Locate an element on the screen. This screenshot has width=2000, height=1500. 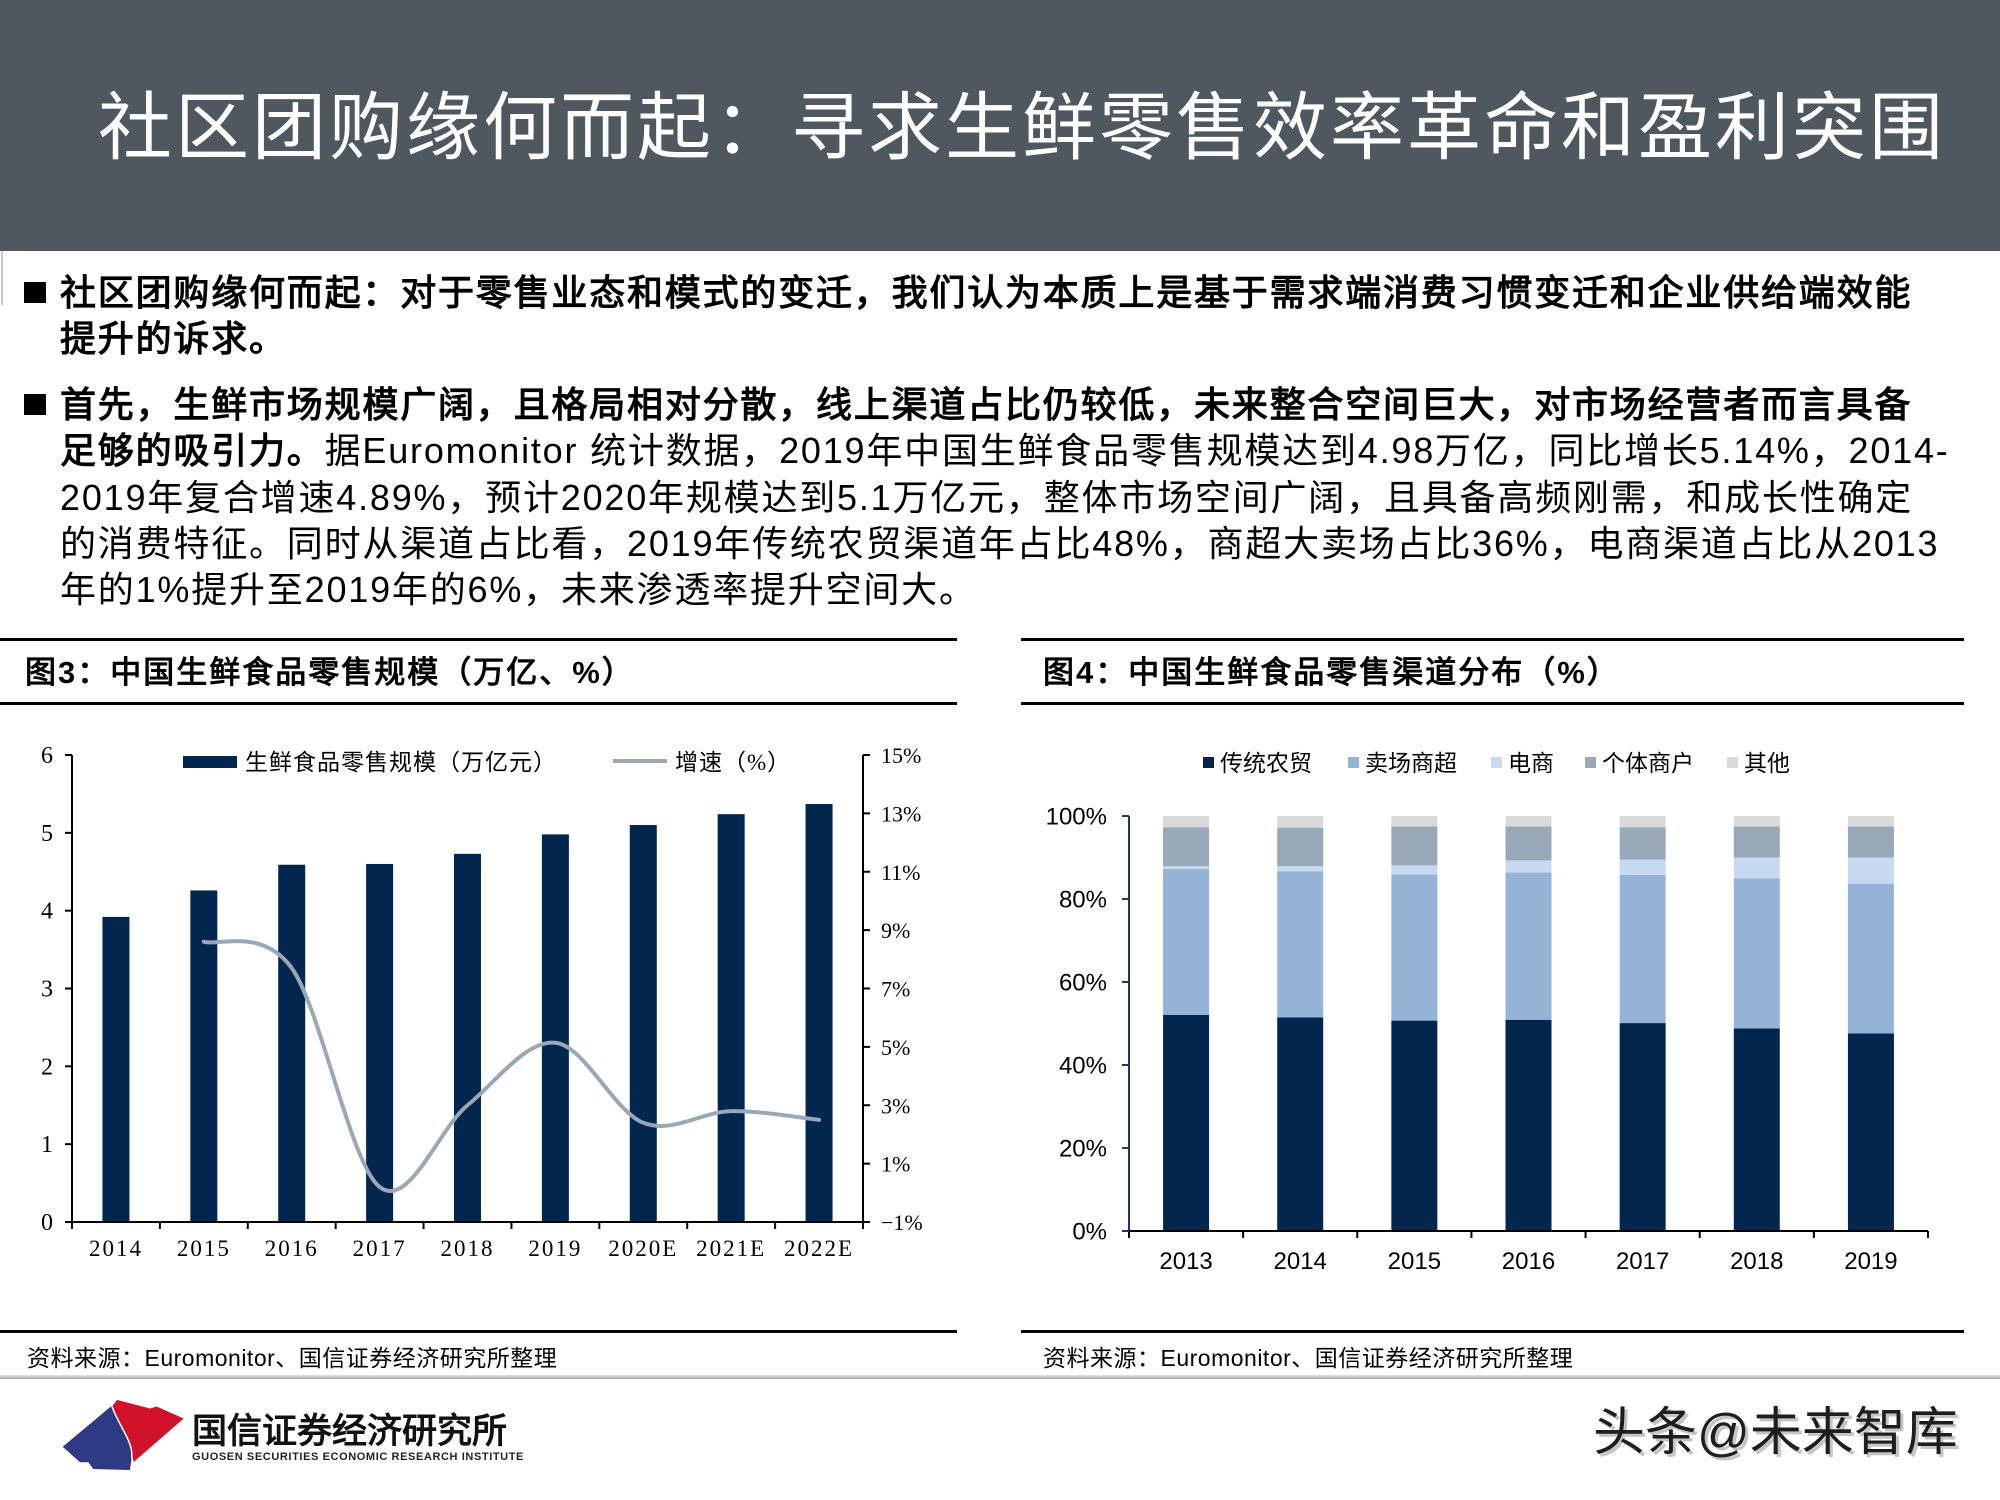
x-tick-label: 2021E is located at coordinates (731, 1248).